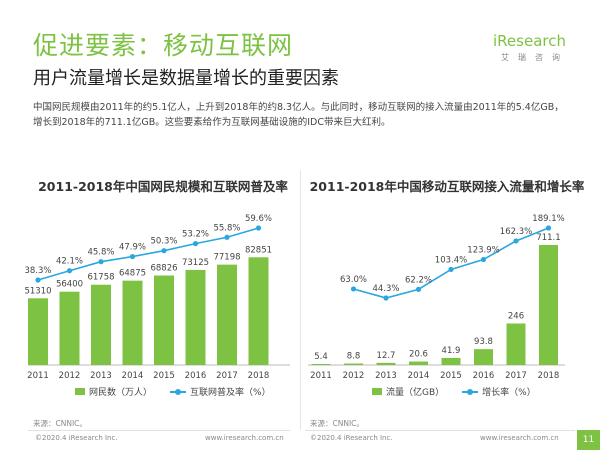  What do you see at coordinates (163, 269) in the screenshot?
I see `bar-value-label: 68826` at bounding box center [163, 269].